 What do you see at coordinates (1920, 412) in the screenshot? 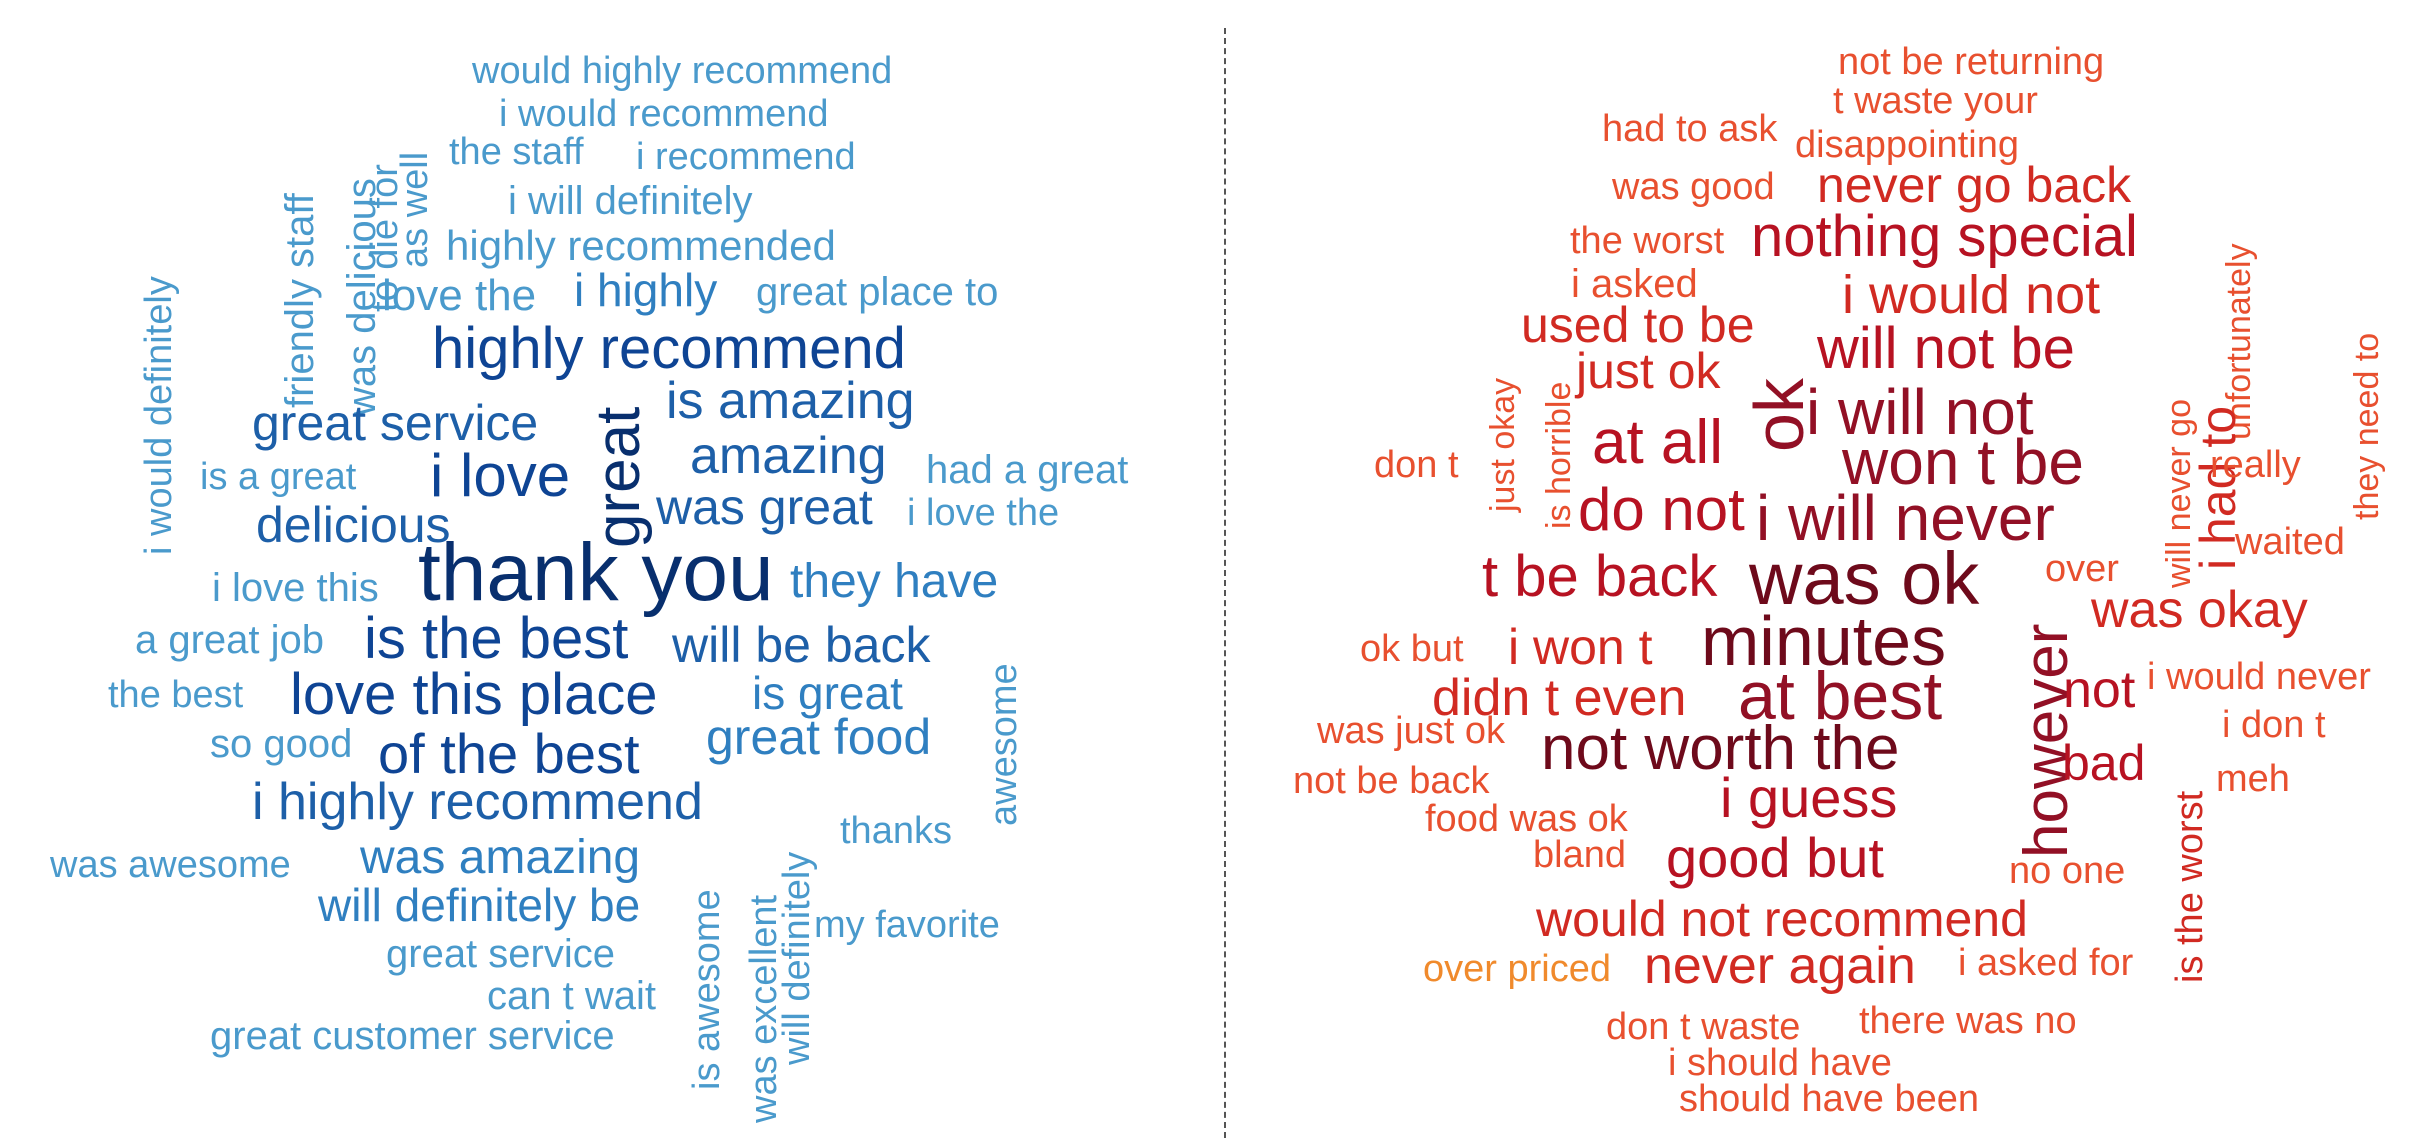
I see `cloud-word: i will not` at bounding box center [1920, 412].